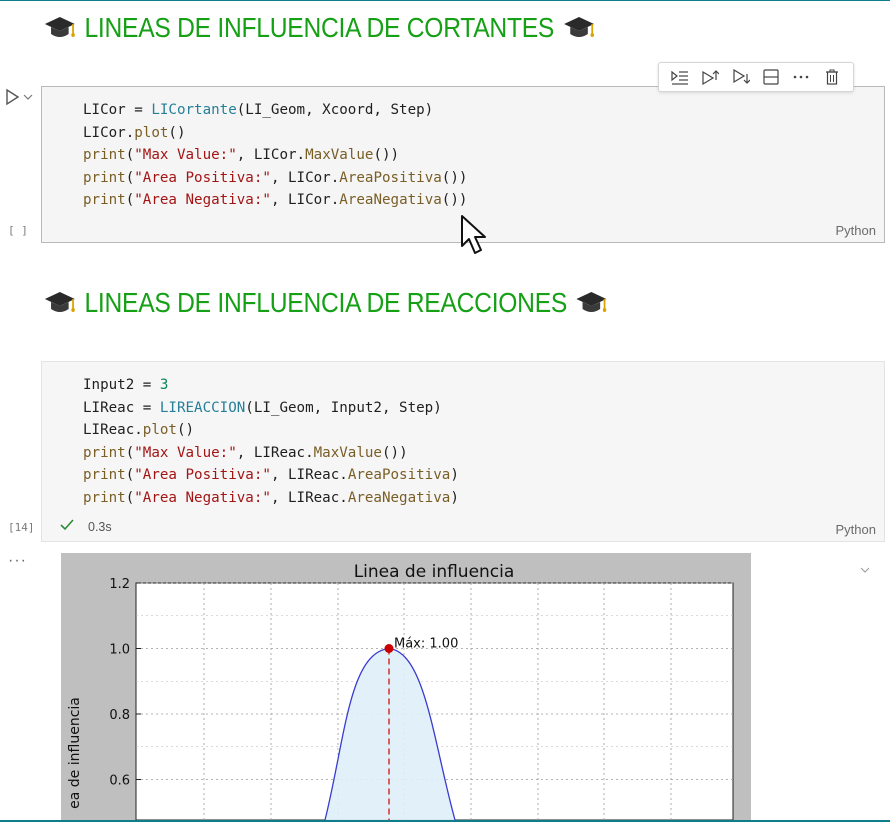 Image resolution: width=890 pixels, height=822 pixels. Describe the element at coordinates (119, 584) in the screenshot. I see `y-tick-label: 1.2` at that location.